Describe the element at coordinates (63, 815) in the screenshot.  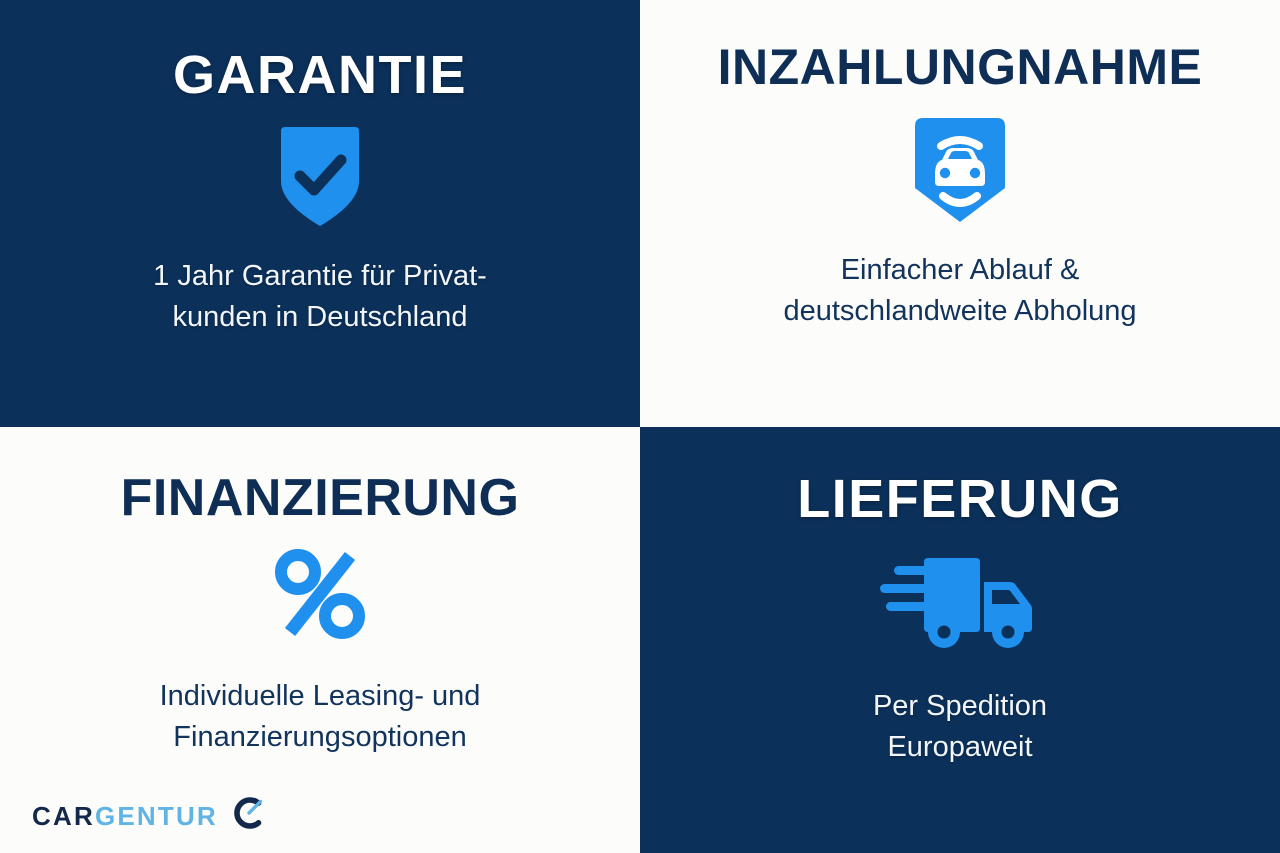
I see `logo-text-car: CAR` at that location.